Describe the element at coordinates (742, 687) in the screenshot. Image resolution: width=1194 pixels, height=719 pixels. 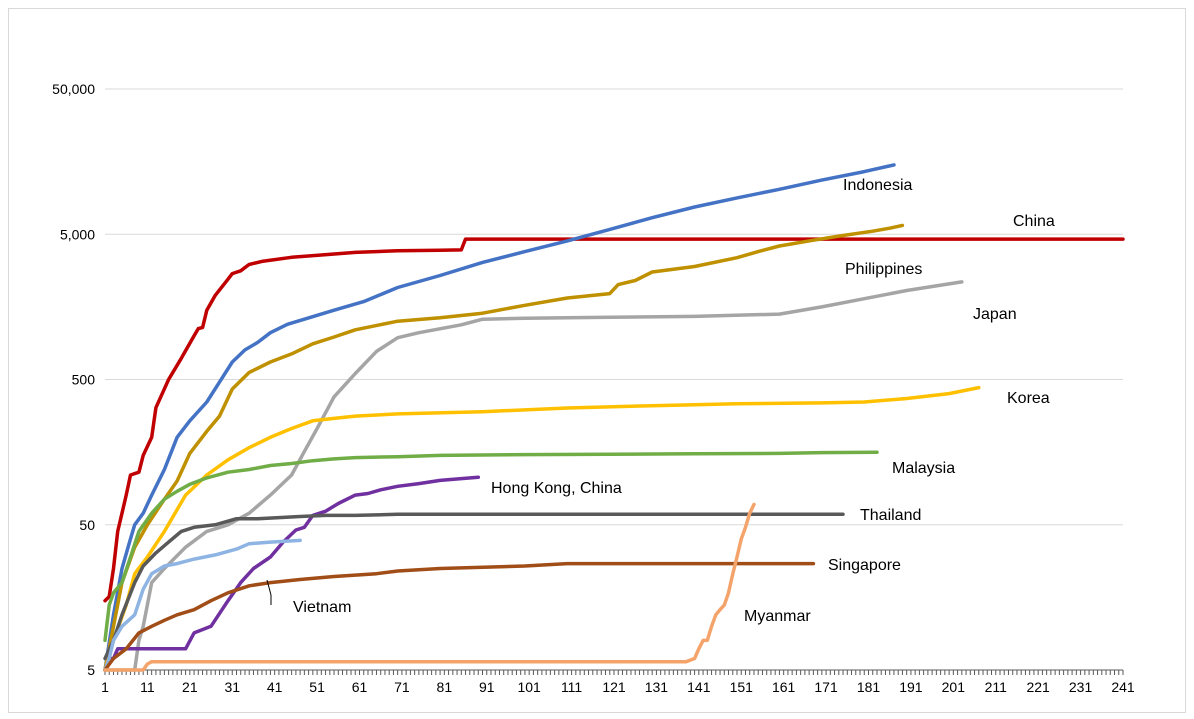
I see `x-tick-label: 151` at that location.